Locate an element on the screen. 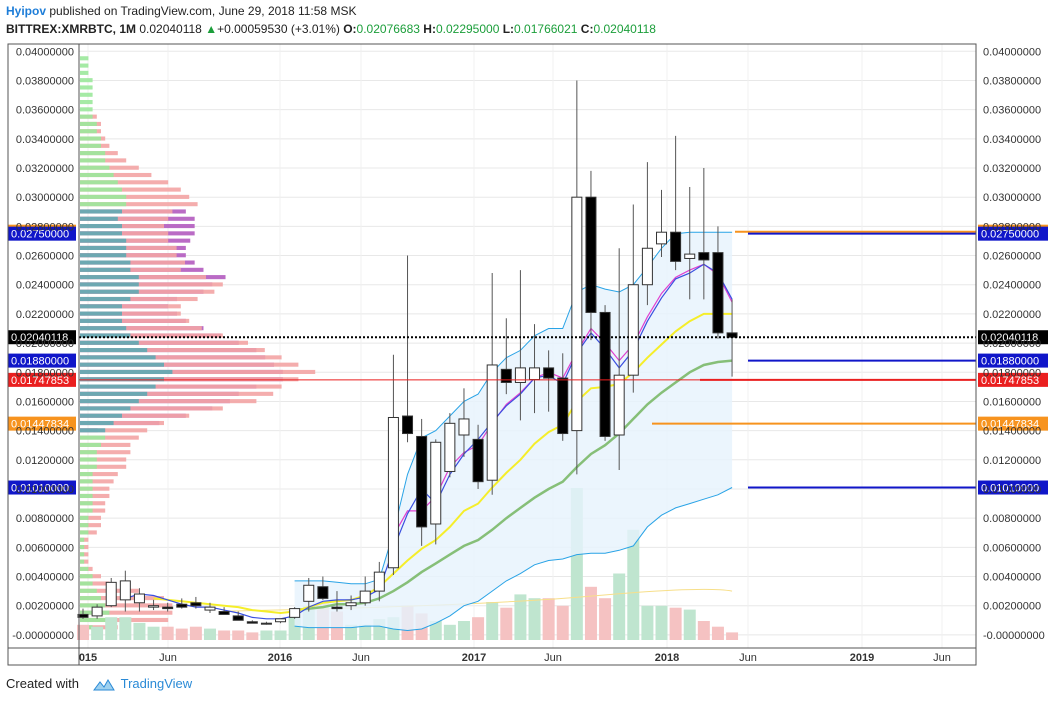 This screenshot has height=702, width=1057. y-tick-label-left: 0.00200000 is located at coordinates (45, 607).